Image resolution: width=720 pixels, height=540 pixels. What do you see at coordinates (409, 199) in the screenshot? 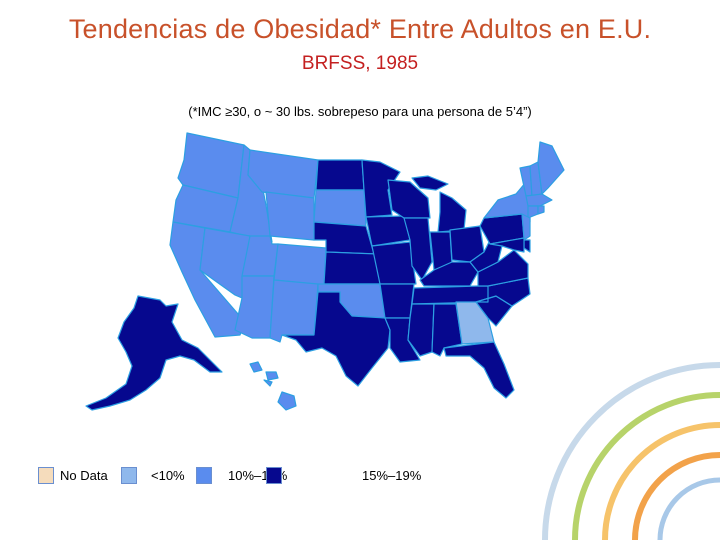
I see `state-WI` at bounding box center [409, 199].